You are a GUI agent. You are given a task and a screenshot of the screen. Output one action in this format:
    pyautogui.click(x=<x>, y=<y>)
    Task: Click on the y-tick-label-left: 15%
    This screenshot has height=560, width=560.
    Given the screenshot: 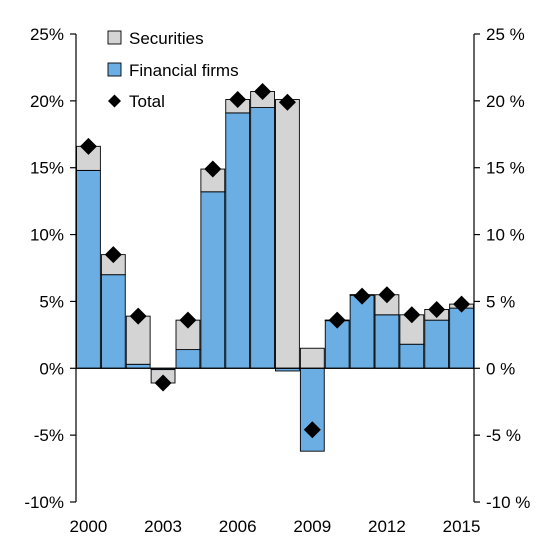 What is the action you would take?
    pyautogui.click(x=47, y=168)
    